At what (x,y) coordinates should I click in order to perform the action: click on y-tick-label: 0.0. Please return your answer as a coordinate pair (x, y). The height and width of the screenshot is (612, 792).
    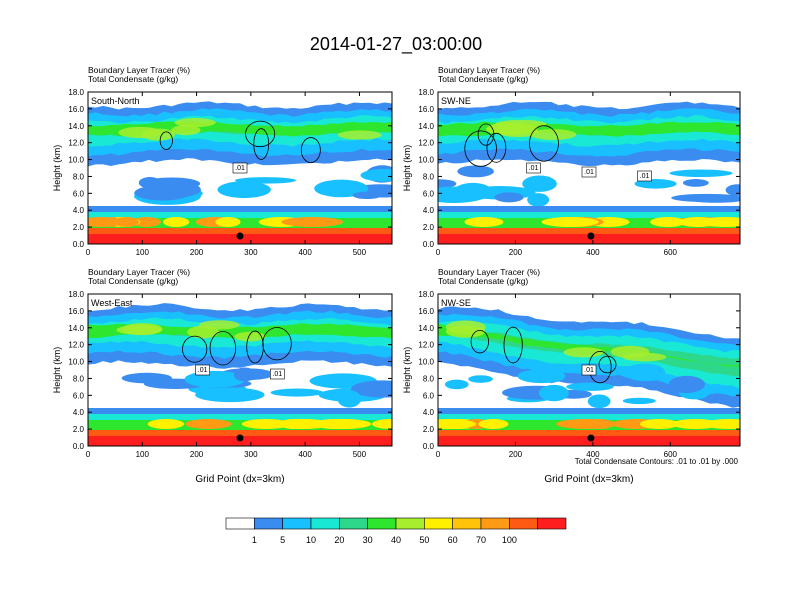
    Looking at the image, I should click on (429, 244).